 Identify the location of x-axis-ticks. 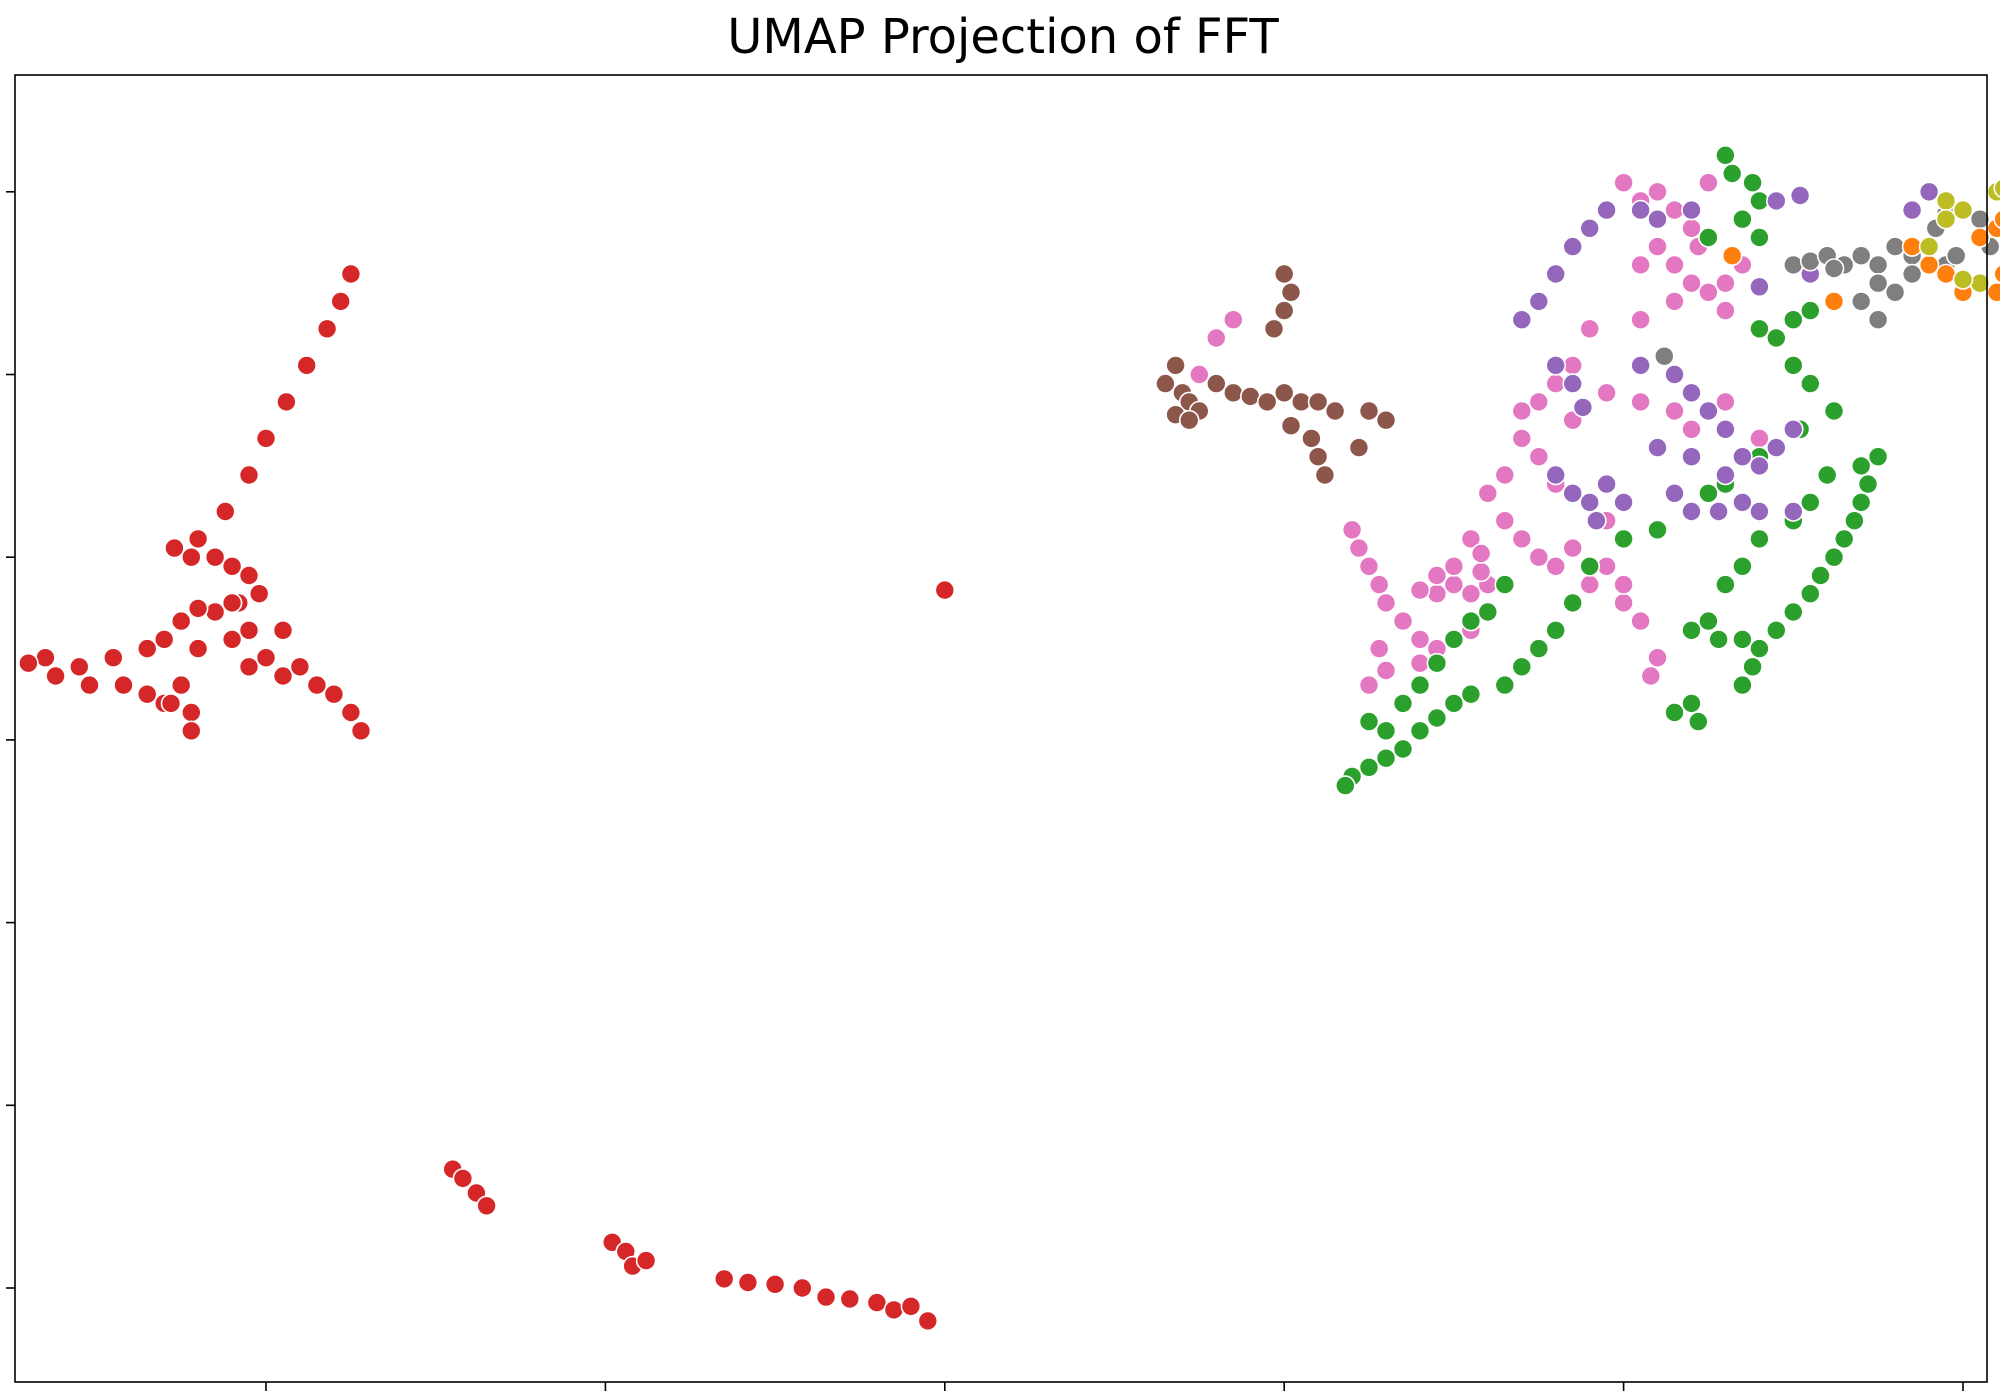
(1114, 1386).